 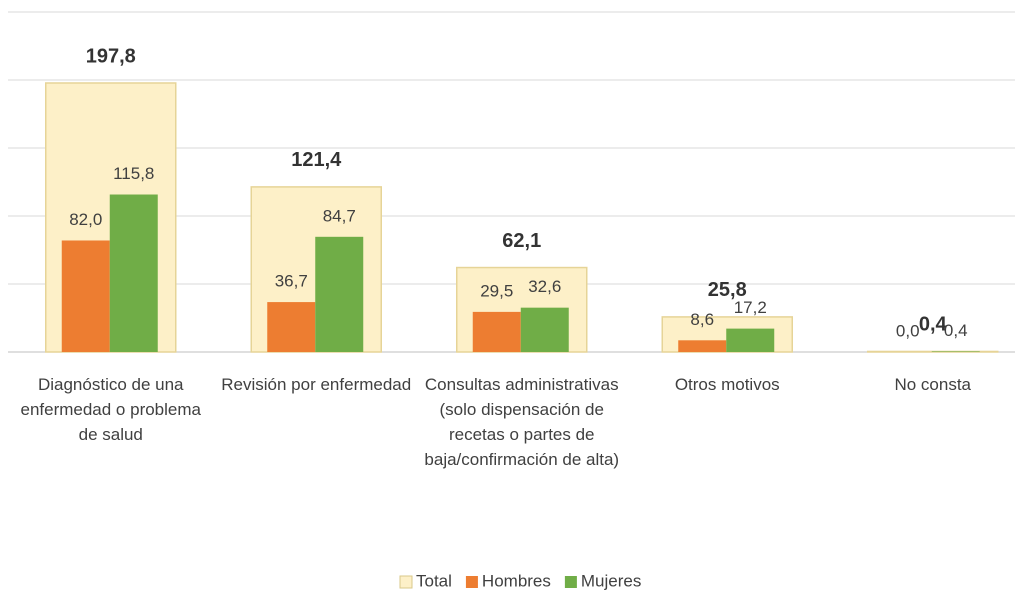 I want to click on total-label: 25,8, so click(x=727, y=290).